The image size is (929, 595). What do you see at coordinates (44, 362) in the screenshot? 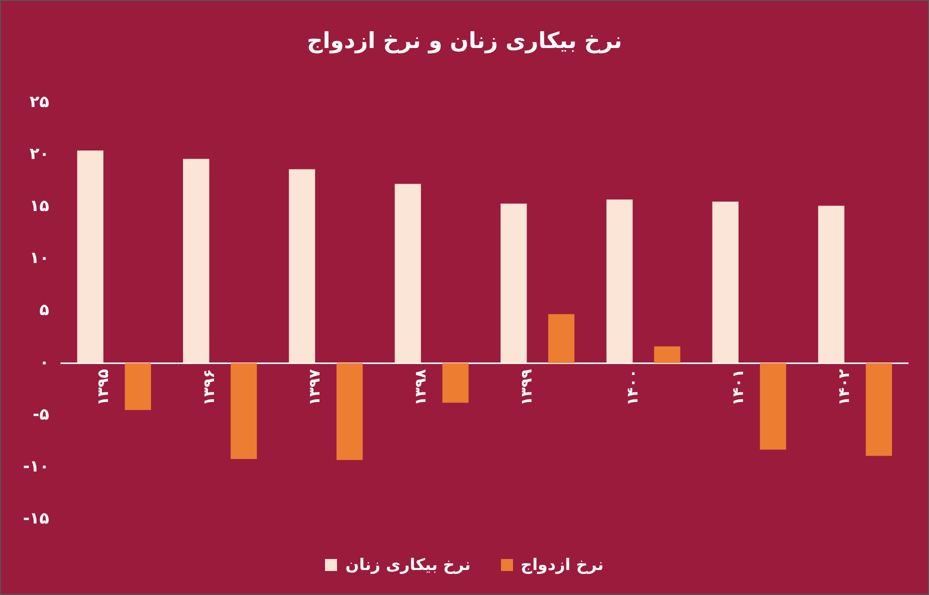
I see `y-tick-label: ۰` at bounding box center [44, 362].